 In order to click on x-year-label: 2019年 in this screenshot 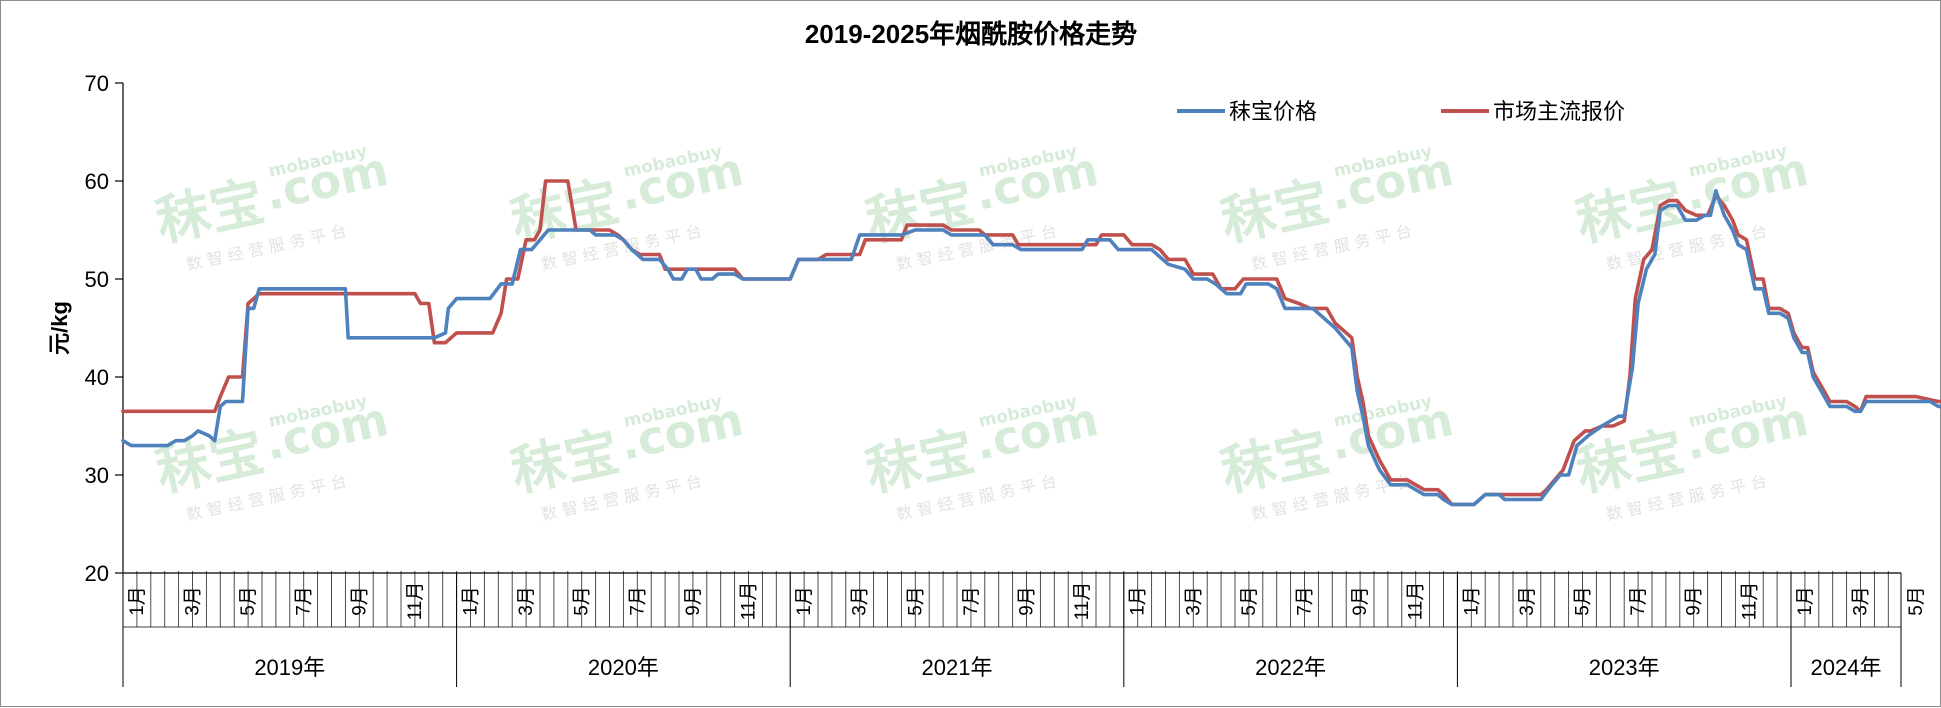, I will do `click(289, 667)`.